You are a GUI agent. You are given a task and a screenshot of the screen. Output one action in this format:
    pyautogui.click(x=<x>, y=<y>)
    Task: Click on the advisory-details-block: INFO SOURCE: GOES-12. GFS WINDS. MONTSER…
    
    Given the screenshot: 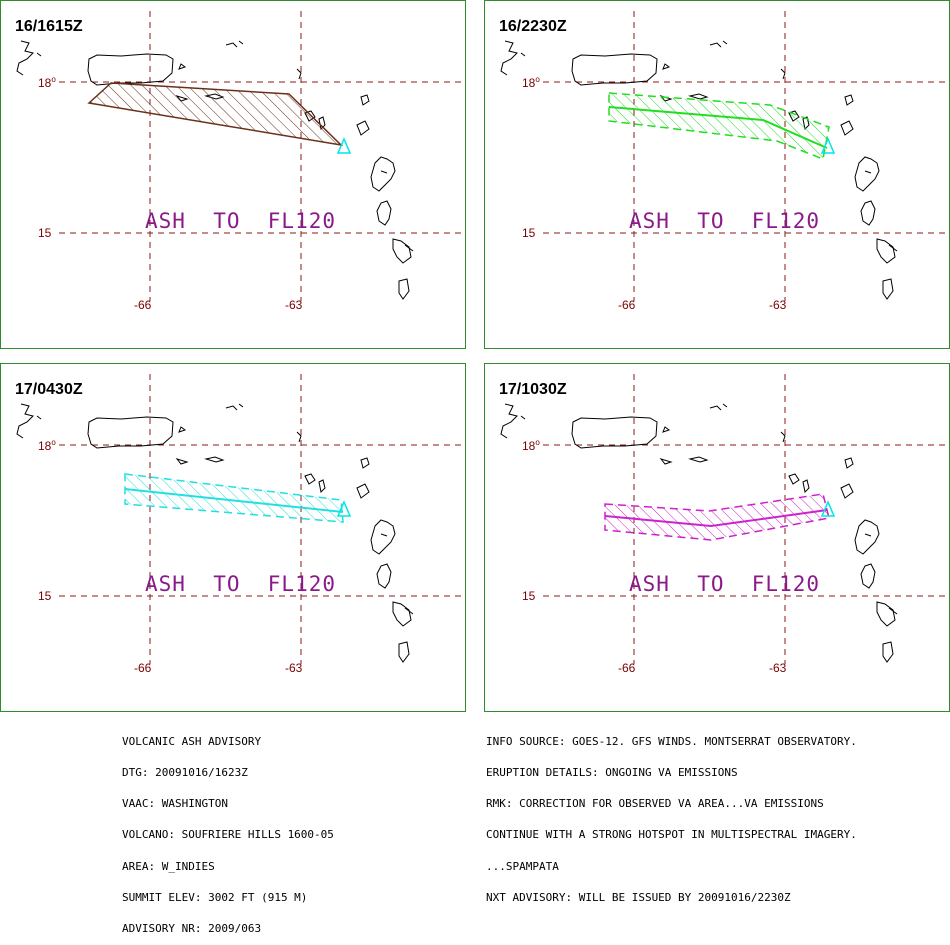 What is the action you would take?
    pyautogui.click(x=671, y=815)
    